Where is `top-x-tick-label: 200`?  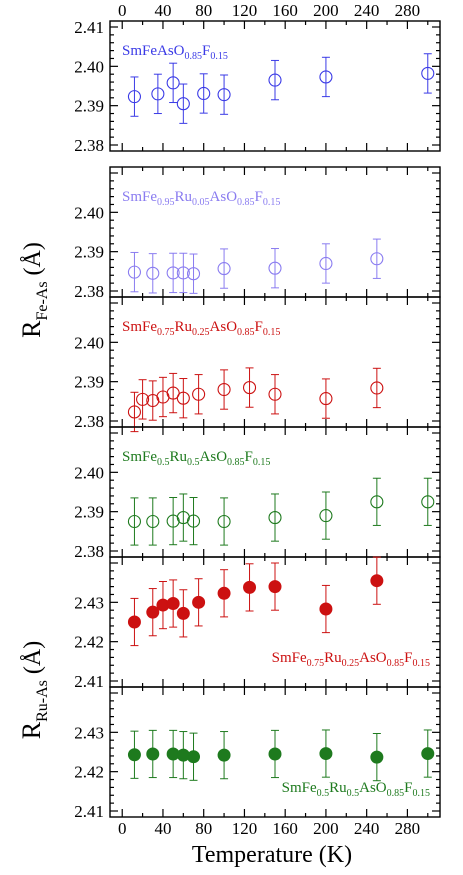
top-x-tick-label: 200 is located at coordinates (326, 10).